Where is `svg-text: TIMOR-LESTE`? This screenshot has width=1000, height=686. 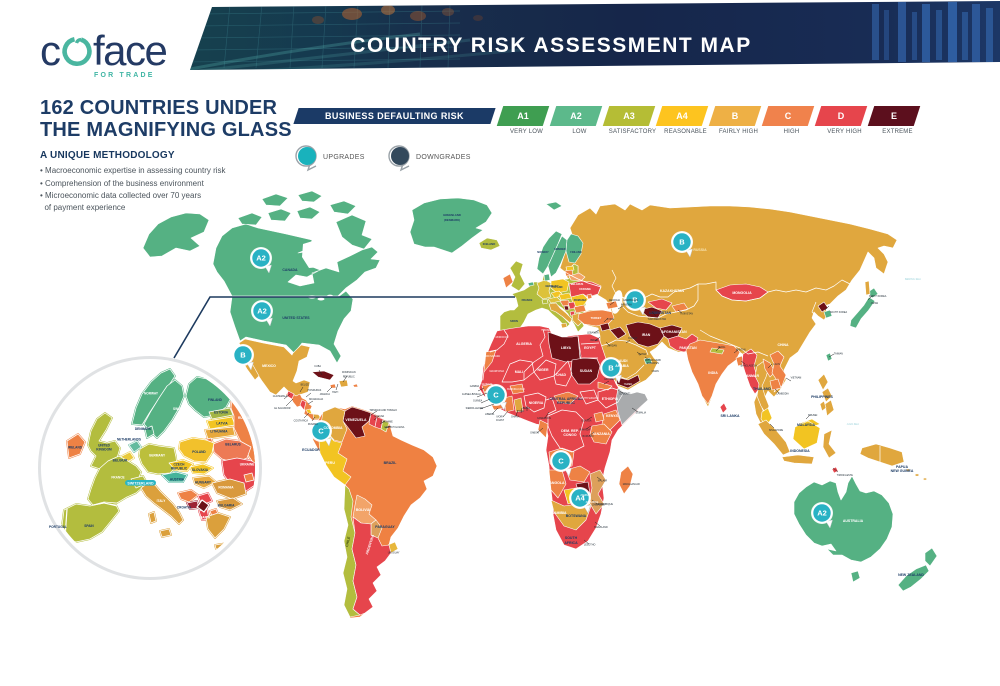 svg-text: TIMOR-LESTE is located at coordinates (845, 475).